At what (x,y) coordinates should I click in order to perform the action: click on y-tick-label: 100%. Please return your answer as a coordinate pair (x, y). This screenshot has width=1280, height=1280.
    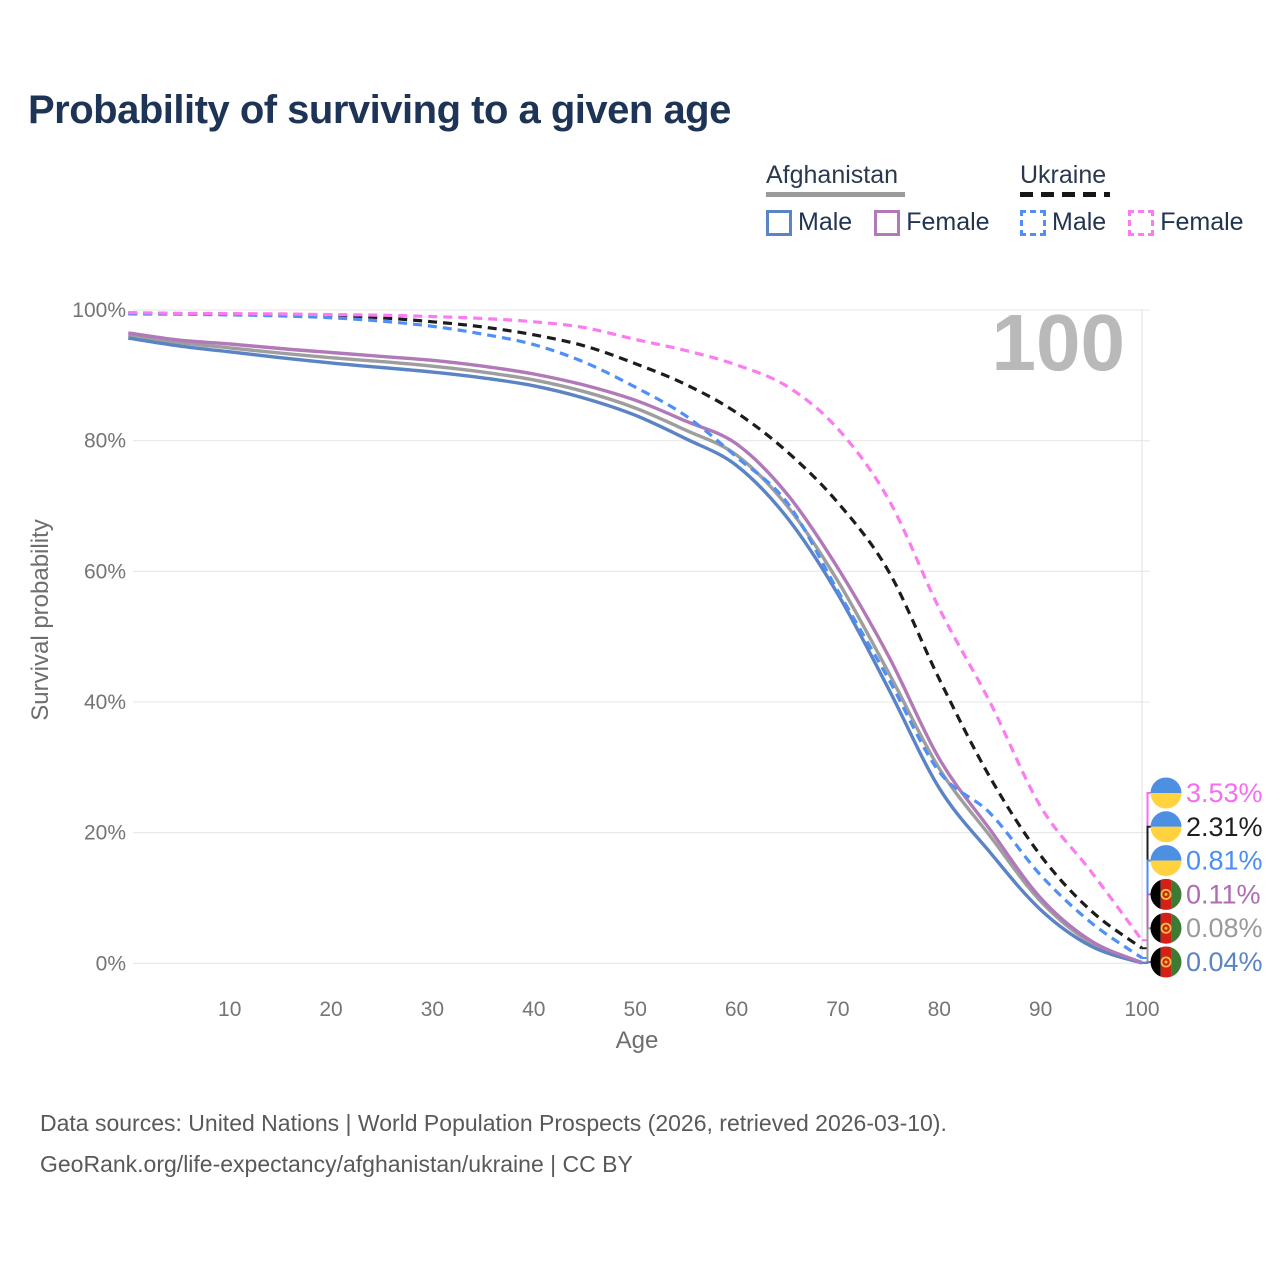
    Looking at the image, I should click on (99, 310).